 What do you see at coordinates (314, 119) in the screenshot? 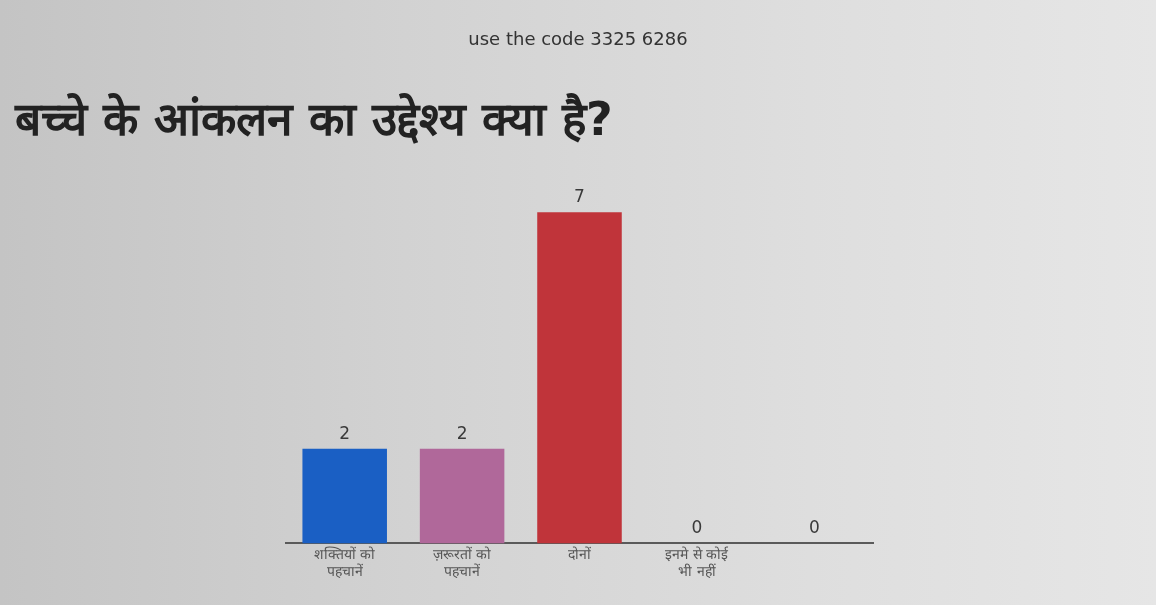
I see `chart-title: बच्चे के आंकलन का उद्देश्य क्या है?` at bounding box center [314, 119].